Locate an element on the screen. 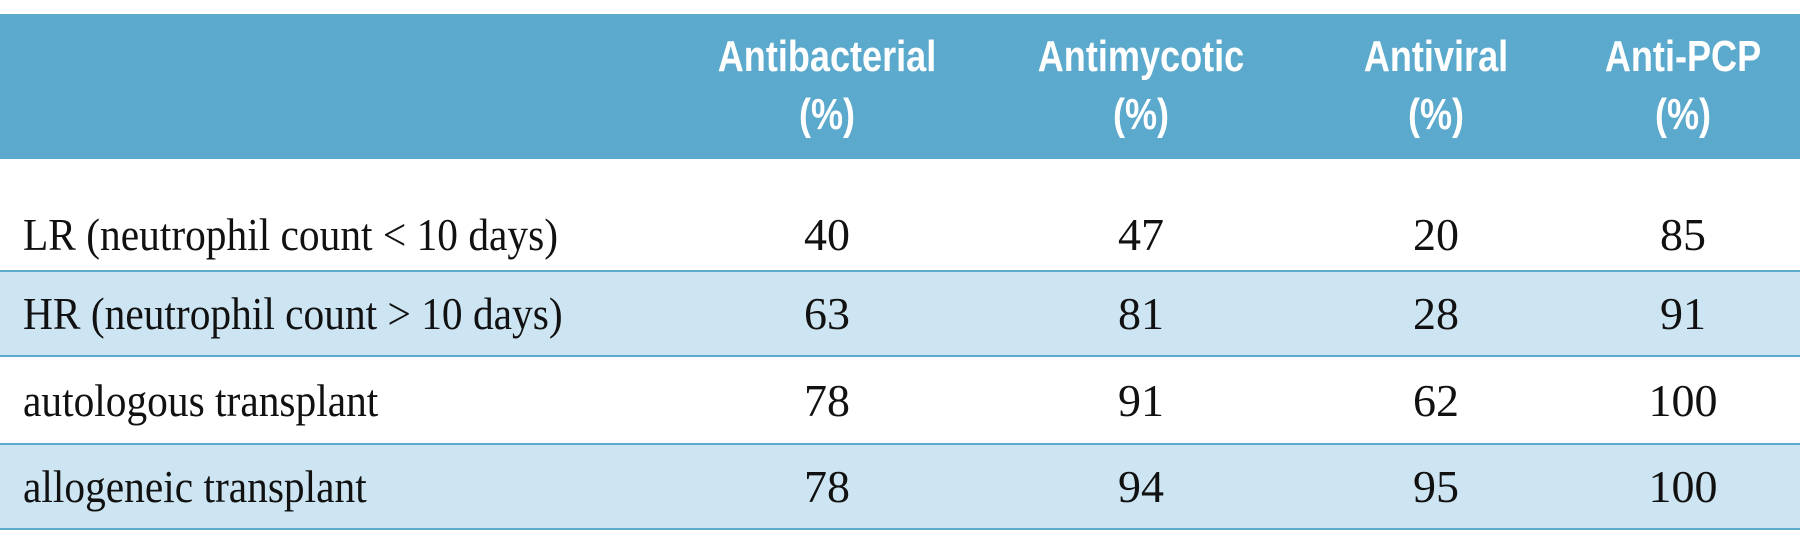  row-label: LR (neutrophil count < 10 days) is located at coordinates (291, 234).